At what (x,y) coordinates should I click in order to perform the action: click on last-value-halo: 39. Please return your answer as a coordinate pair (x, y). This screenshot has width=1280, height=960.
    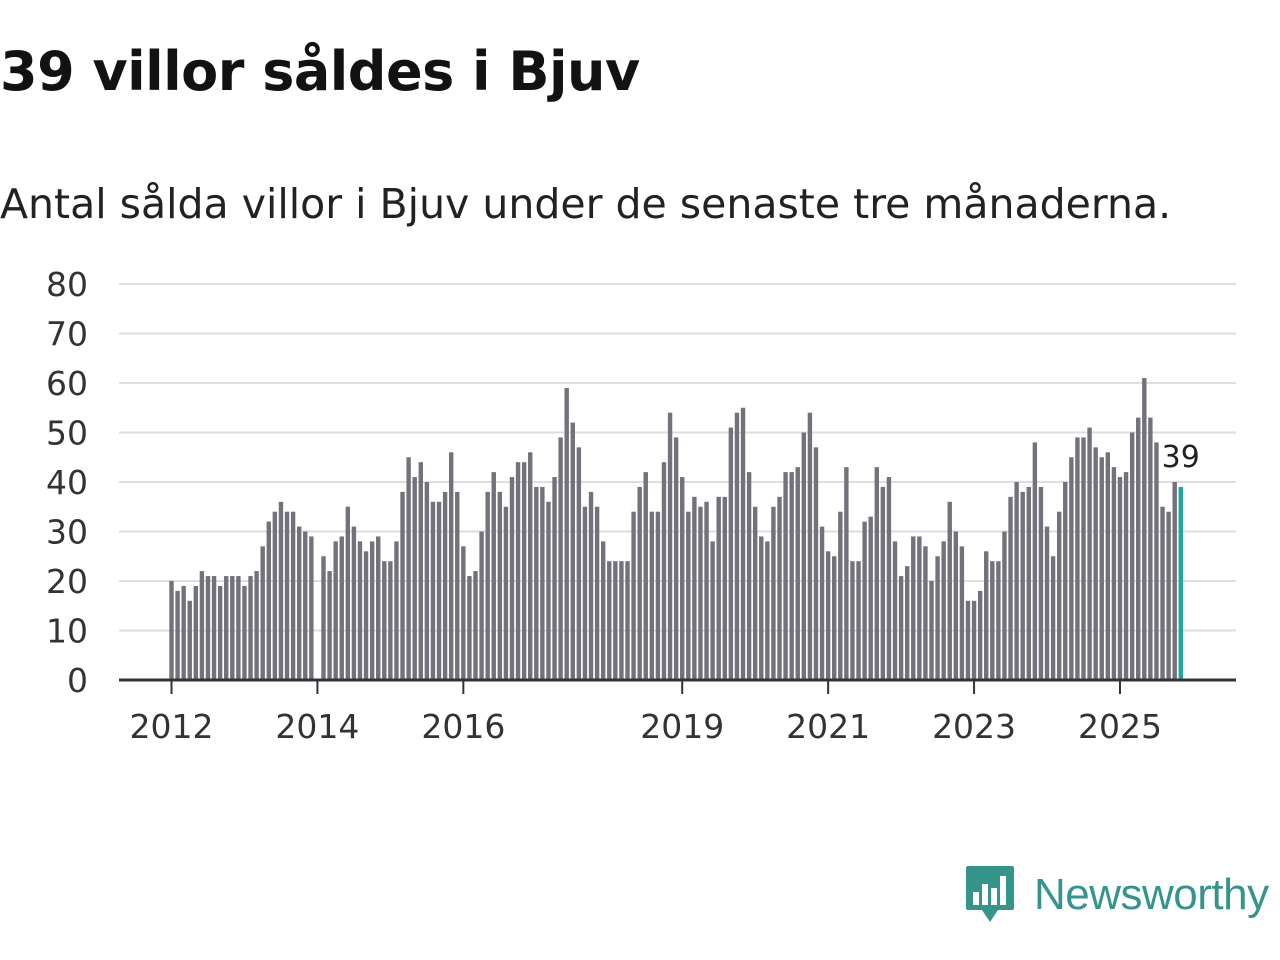
    Looking at the image, I should click on (1181, 457).